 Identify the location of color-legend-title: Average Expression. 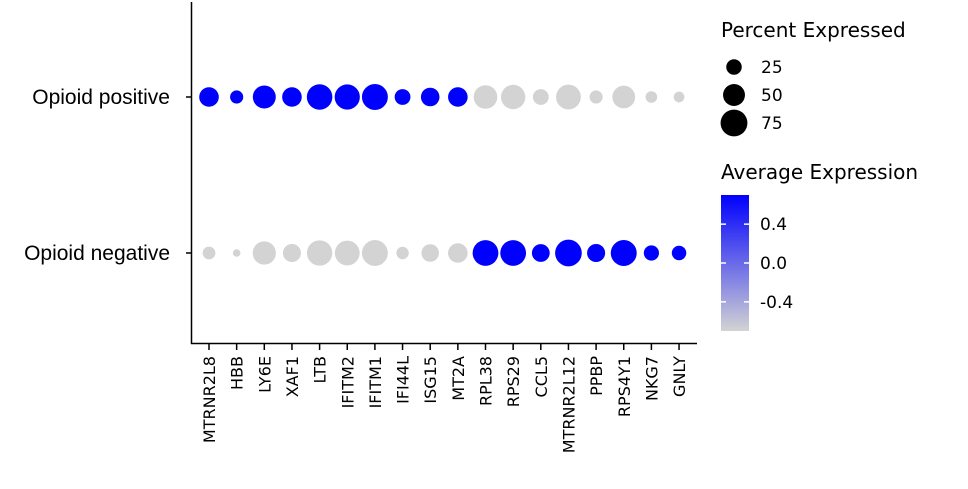
(819, 172).